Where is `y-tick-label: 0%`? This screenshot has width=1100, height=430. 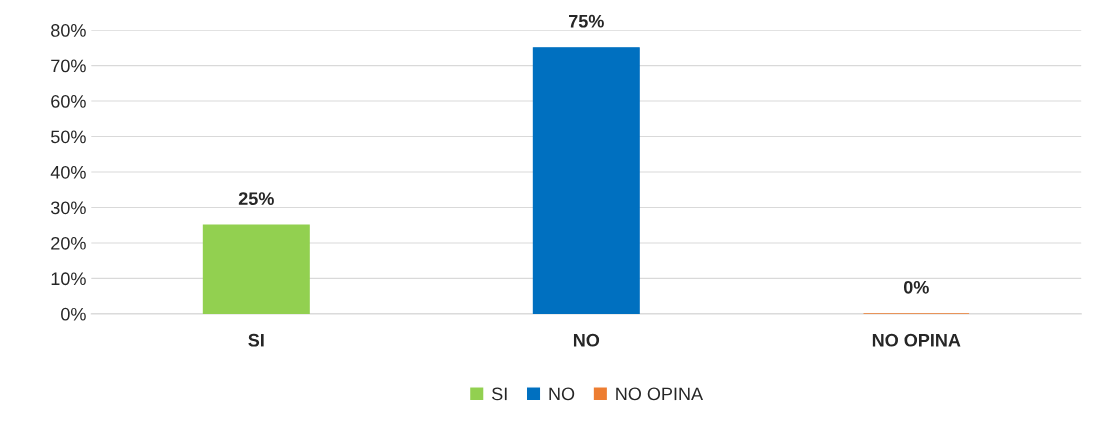
y-tick-label: 0% is located at coordinates (73, 314).